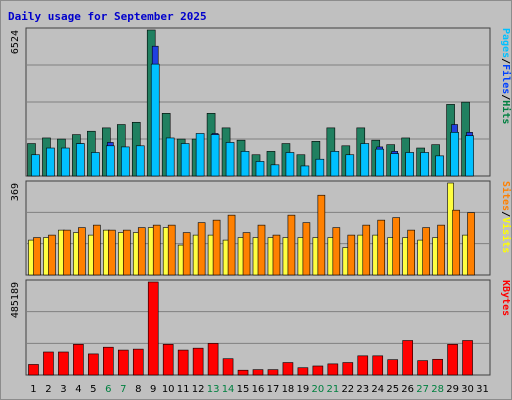 This screenshot has width=512, height=400. I want to click on x-tick-day-6: 6, so click(108, 389).